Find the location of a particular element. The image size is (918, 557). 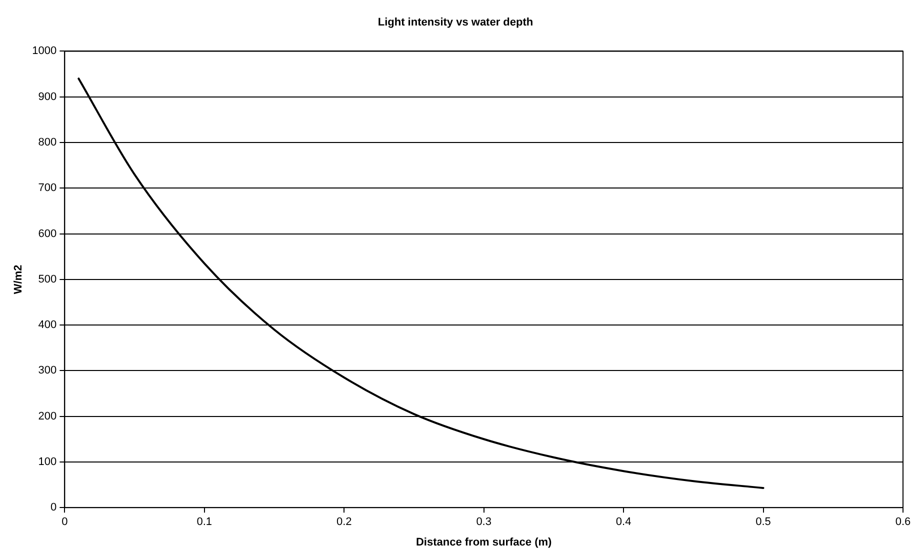

x-tick-label: 0.4 is located at coordinates (624, 522).